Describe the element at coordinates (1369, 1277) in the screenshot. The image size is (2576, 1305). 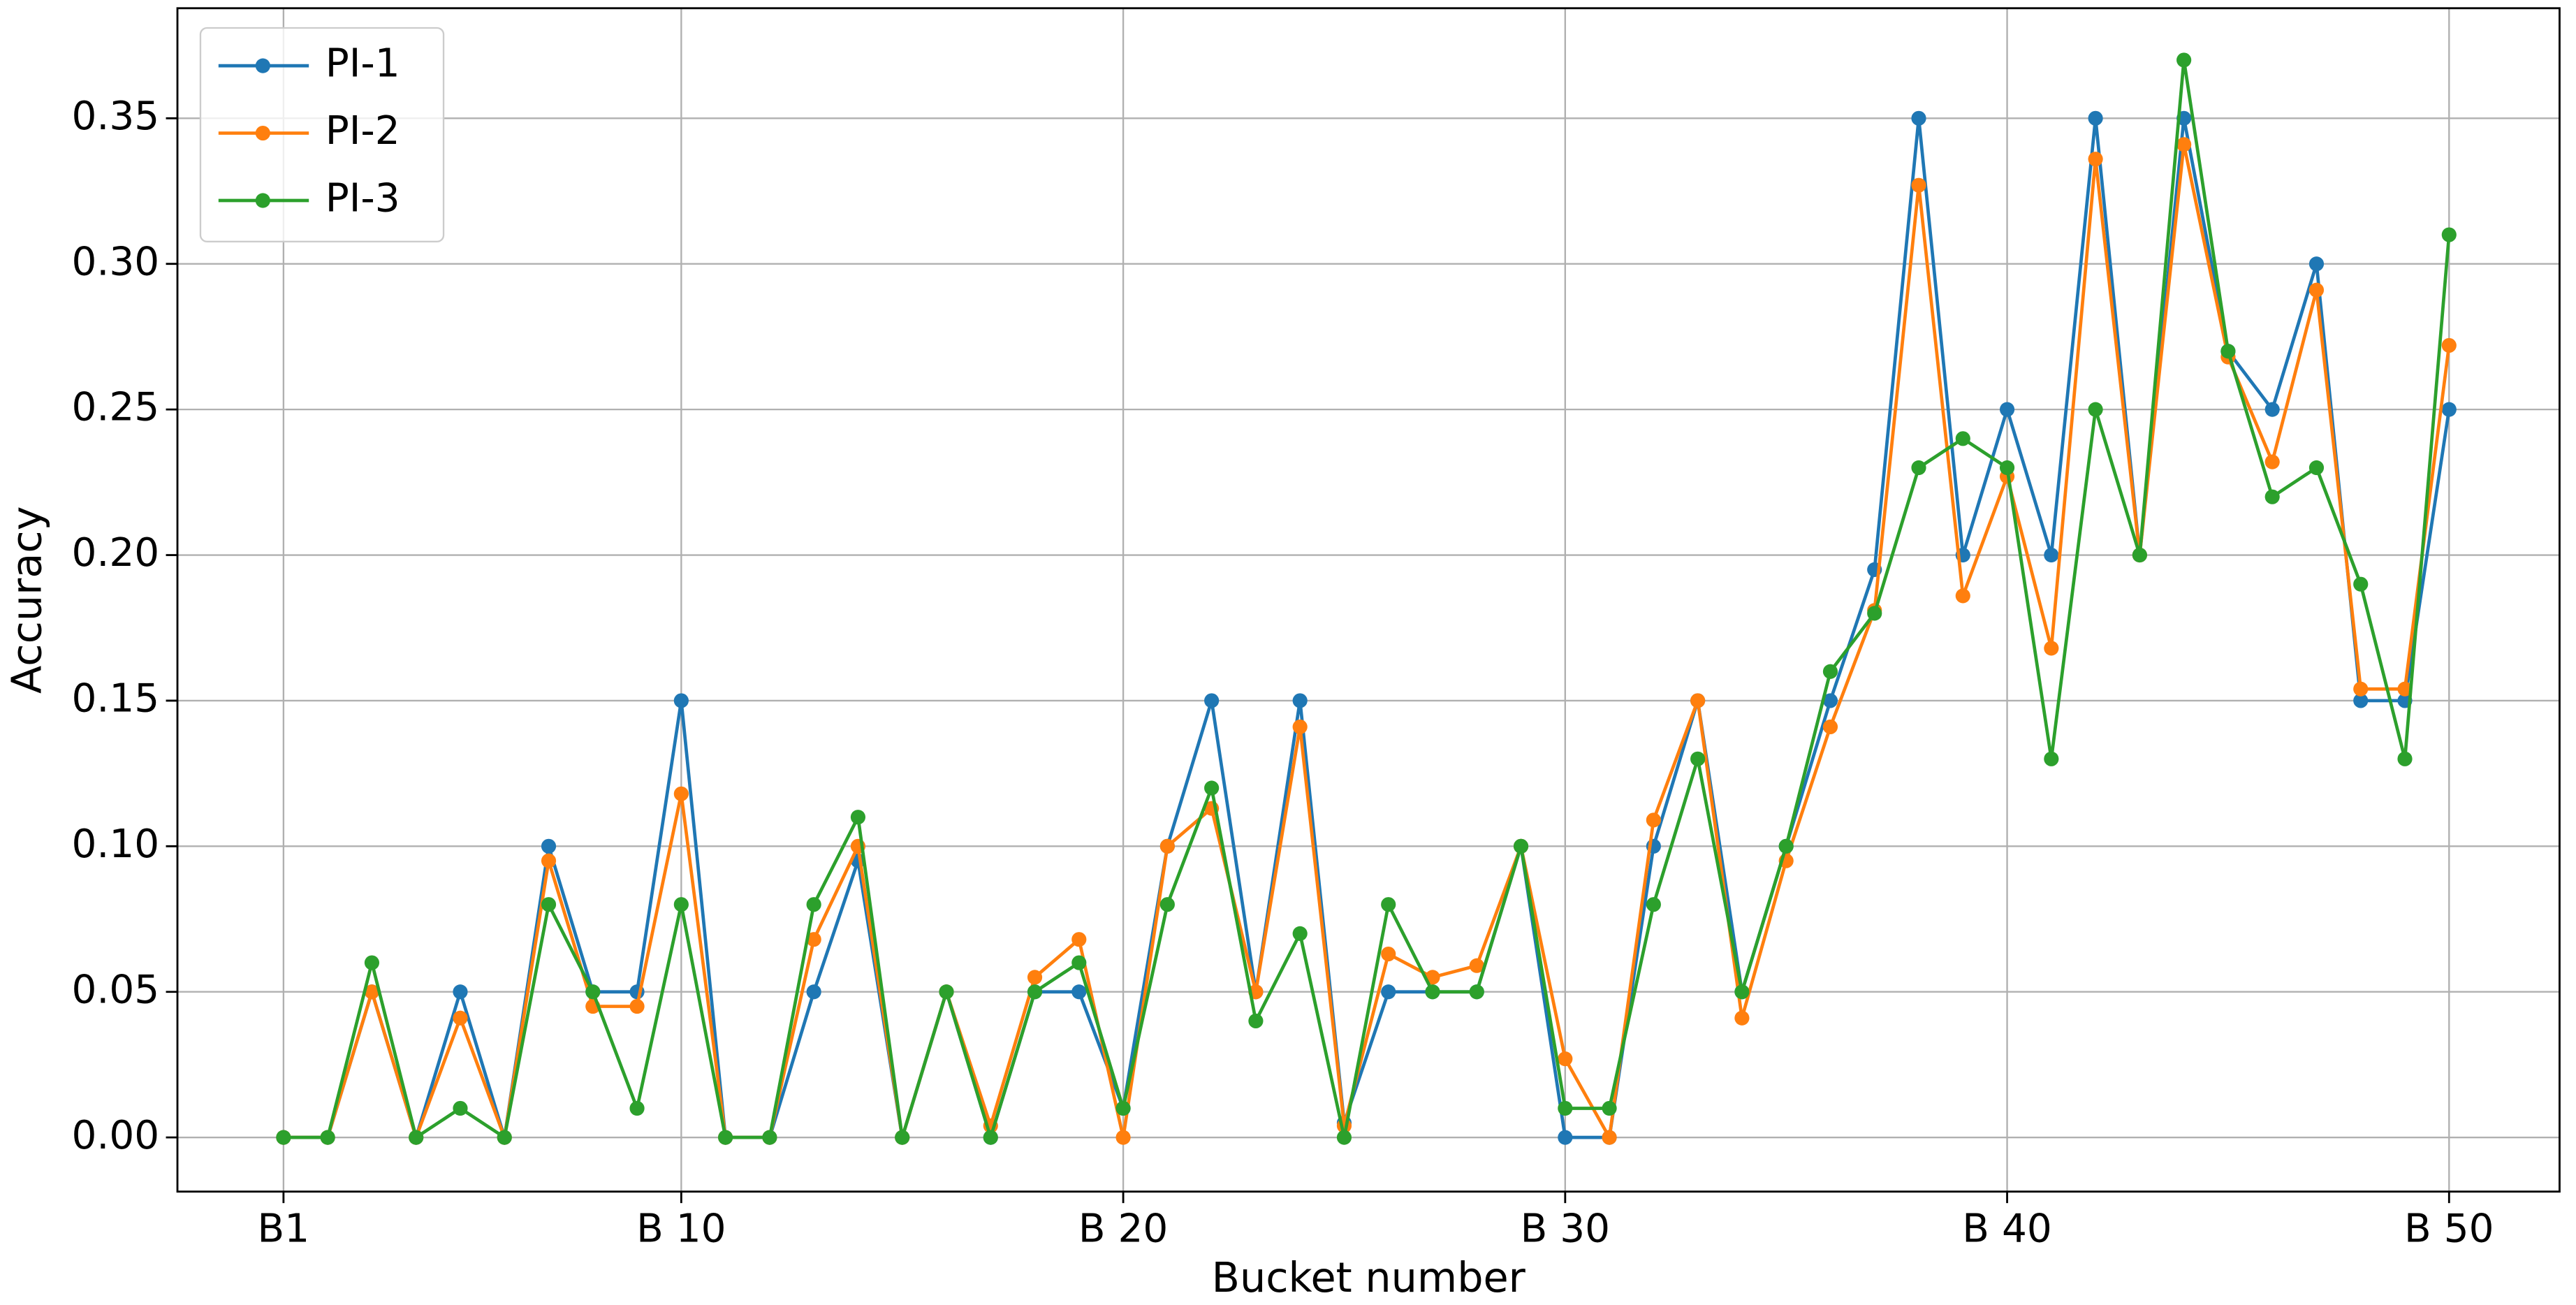
I see `x-axis-title: Bucket number` at that location.